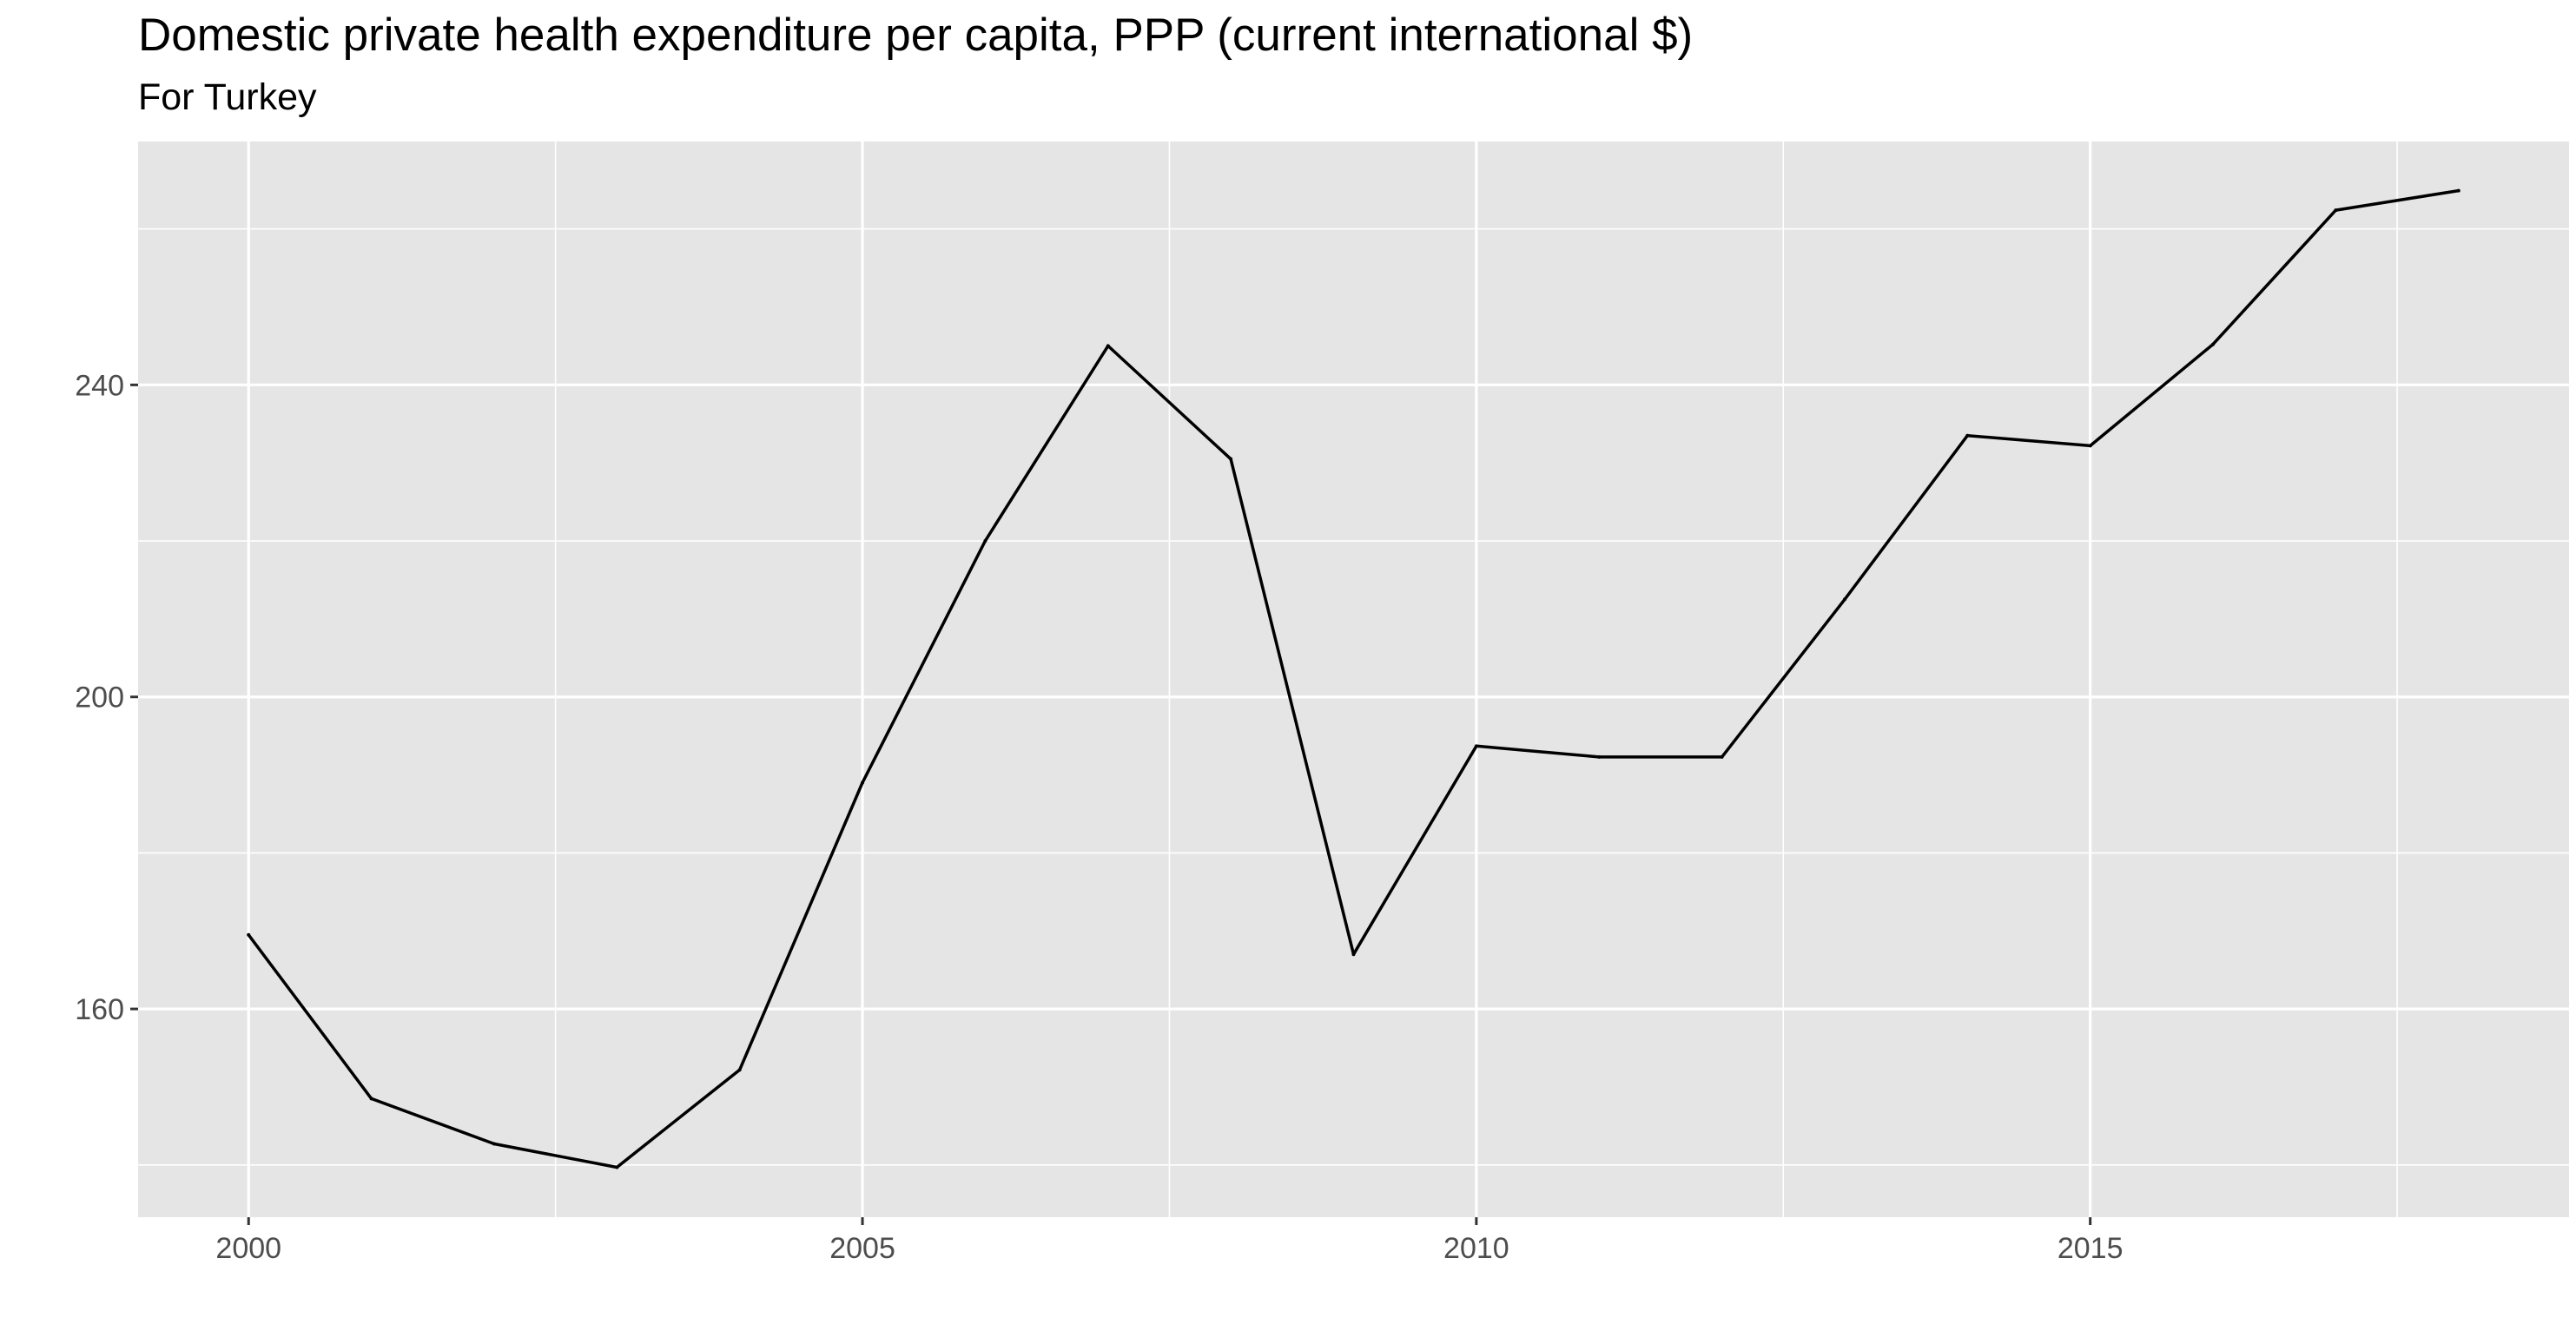 Image resolution: width=2576 pixels, height=1324 pixels. Describe the element at coordinates (227, 97) in the screenshot. I see `chart-subtitle: For Turkey` at that location.